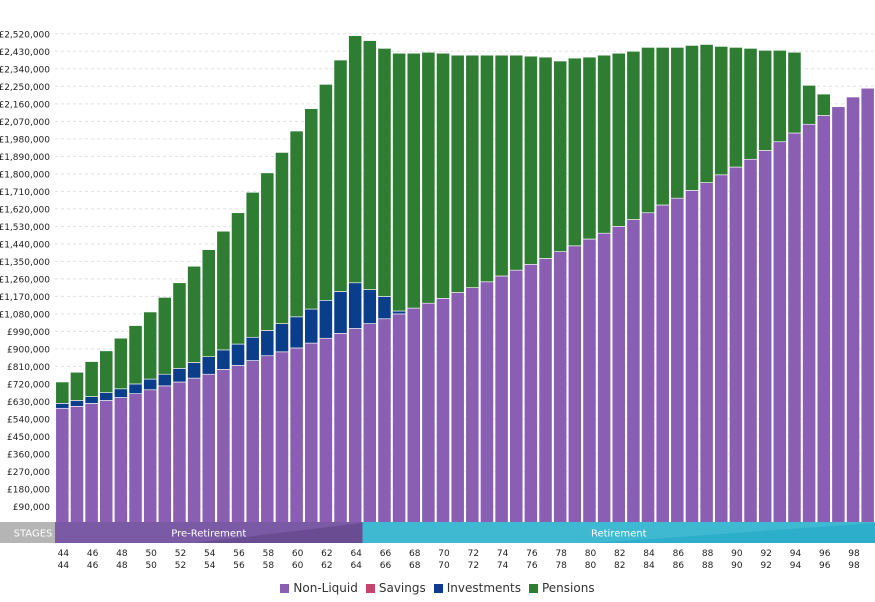 This screenshot has height=602, width=875. What do you see at coordinates (477, 588) in the screenshot?
I see `legend-item-investments: Investments` at bounding box center [477, 588].